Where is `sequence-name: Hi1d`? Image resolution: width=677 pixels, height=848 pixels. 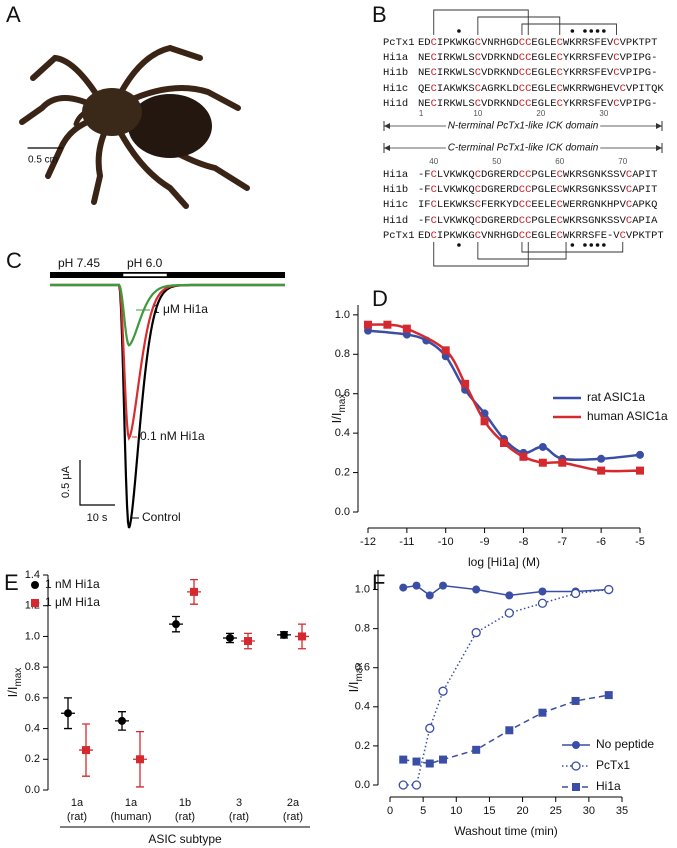
sequence-name: Hi1d is located at coordinates (395, 104).